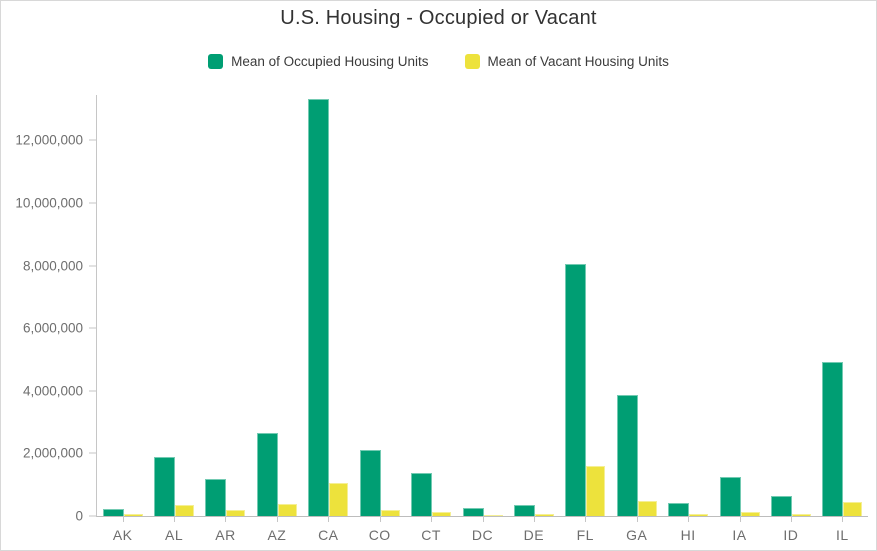 This screenshot has height=551, width=877. Describe the element at coordinates (801, 515) in the screenshot. I see `bar-vacant-ID` at that location.